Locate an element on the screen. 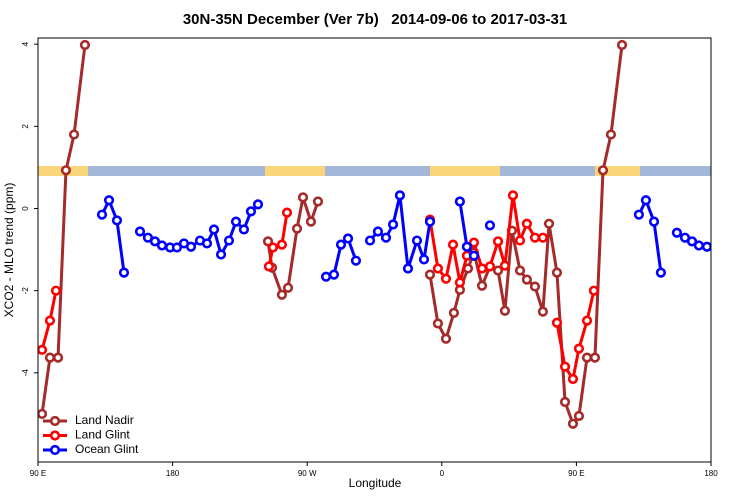 This screenshot has height=500, width=750. legend-label: Land Nadir is located at coordinates (104, 420).